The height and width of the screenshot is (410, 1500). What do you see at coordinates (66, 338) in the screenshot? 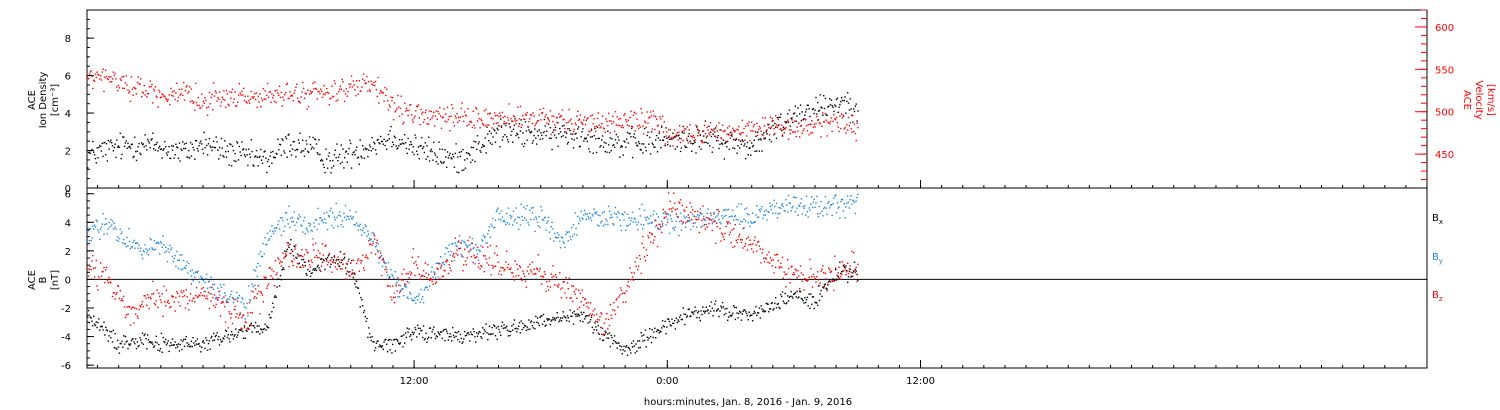
I see `ytick-label-left-bottom-1: -4` at bounding box center [66, 338].